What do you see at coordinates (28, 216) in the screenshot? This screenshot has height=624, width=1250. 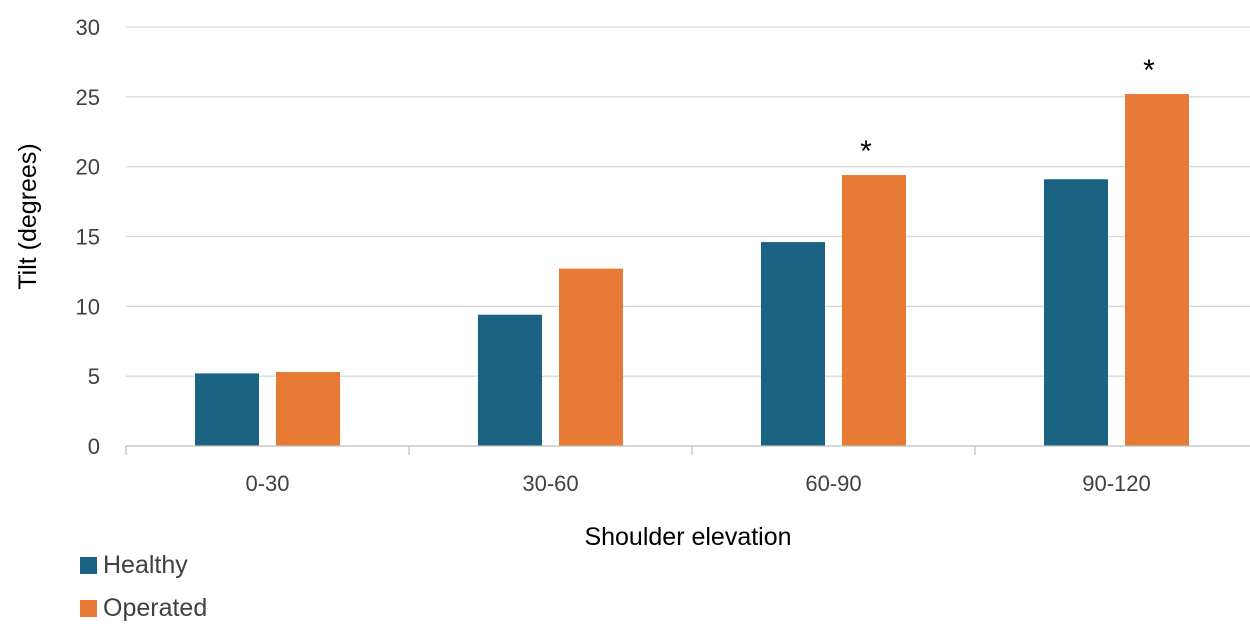 I see `y-axis-title: Tilt (degrees)` at bounding box center [28, 216].